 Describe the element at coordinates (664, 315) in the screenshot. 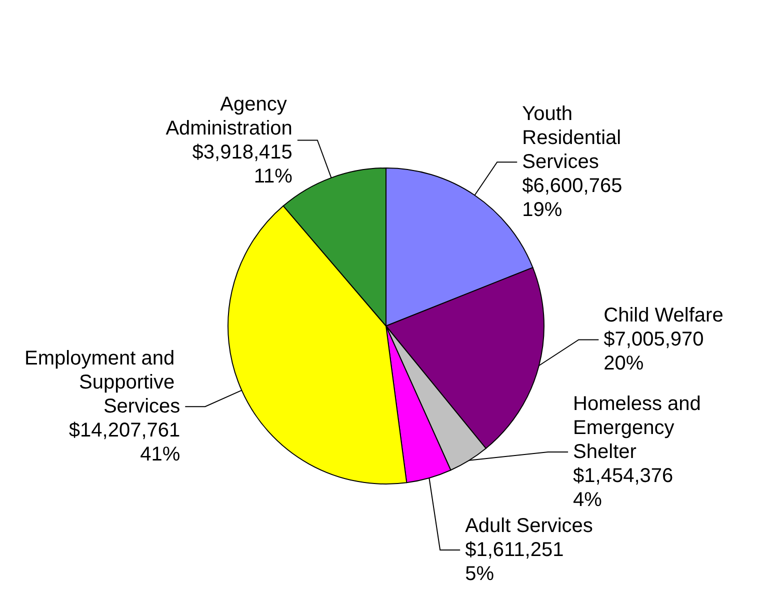

I see `slice-label: Child Welfare` at that location.